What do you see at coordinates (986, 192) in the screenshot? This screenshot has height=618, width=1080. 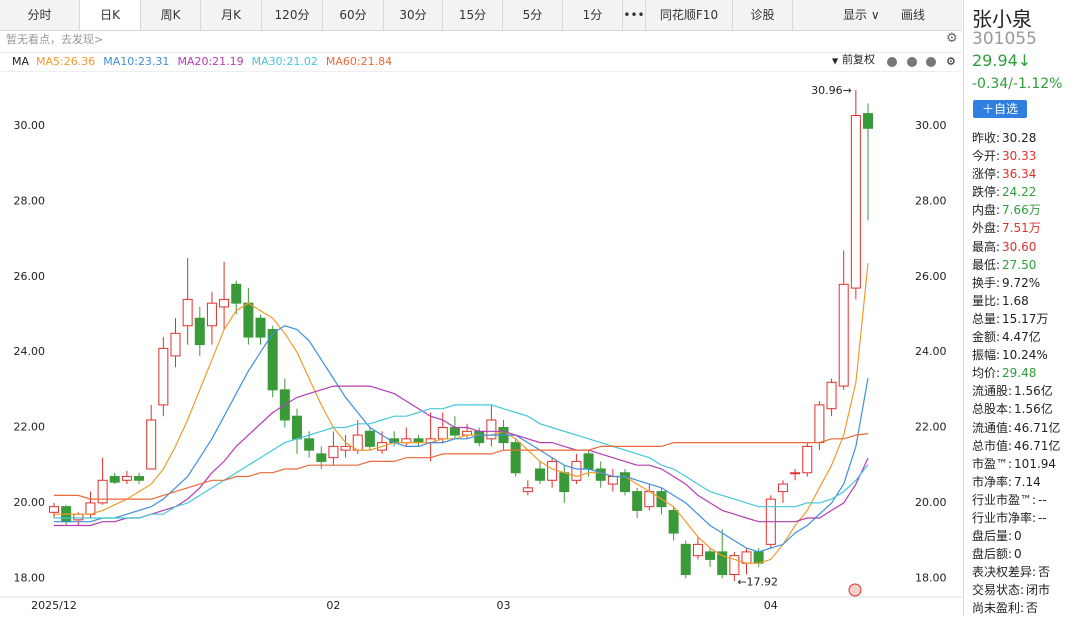 I see `quote-label: 跌停:` at bounding box center [986, 192].